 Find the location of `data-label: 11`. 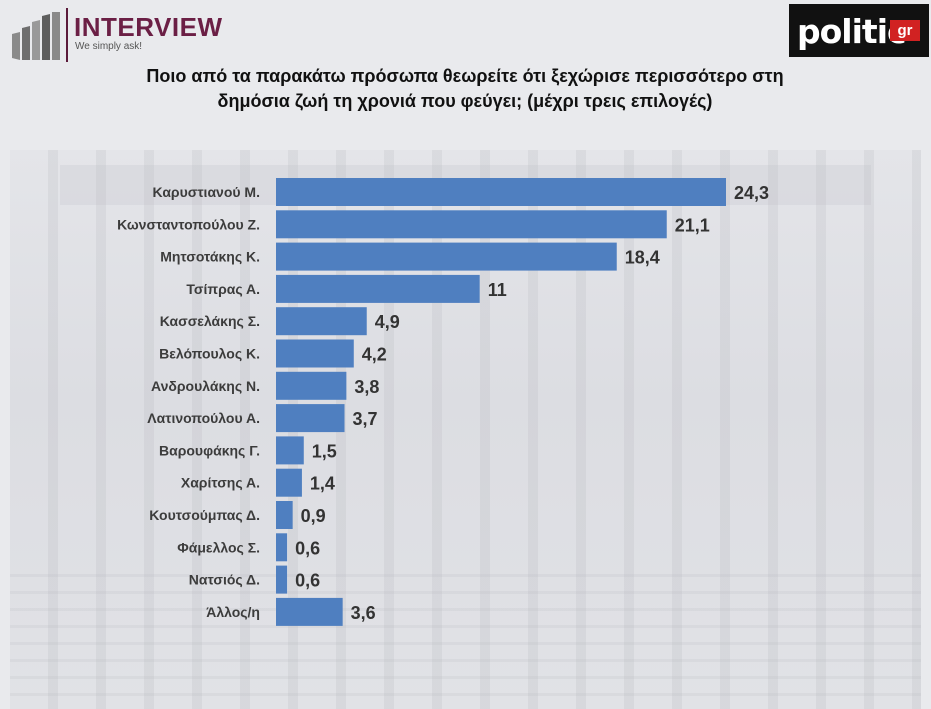

data-label: 11 is located at coordinates (497, 290).